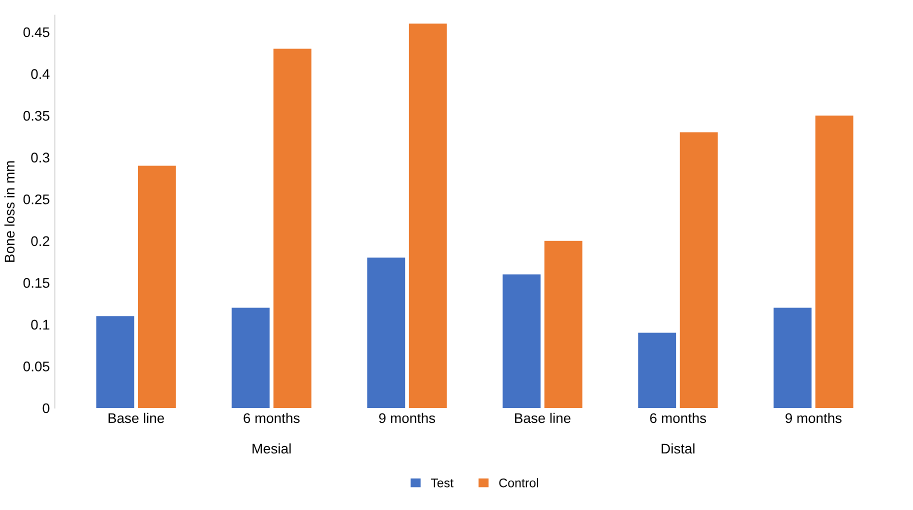  I want to click on y-tick-label: 0.05, so click(36, 367).